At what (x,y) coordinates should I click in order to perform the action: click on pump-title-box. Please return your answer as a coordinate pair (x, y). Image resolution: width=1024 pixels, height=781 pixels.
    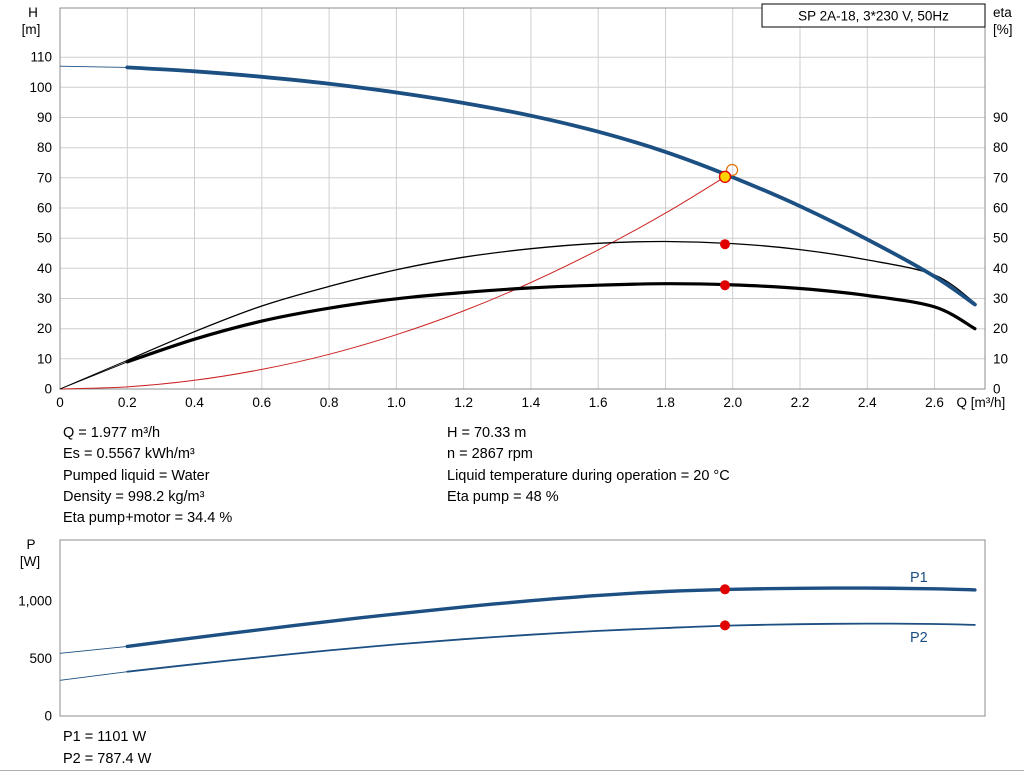
    Looking at the image, I should click on (873, 15).